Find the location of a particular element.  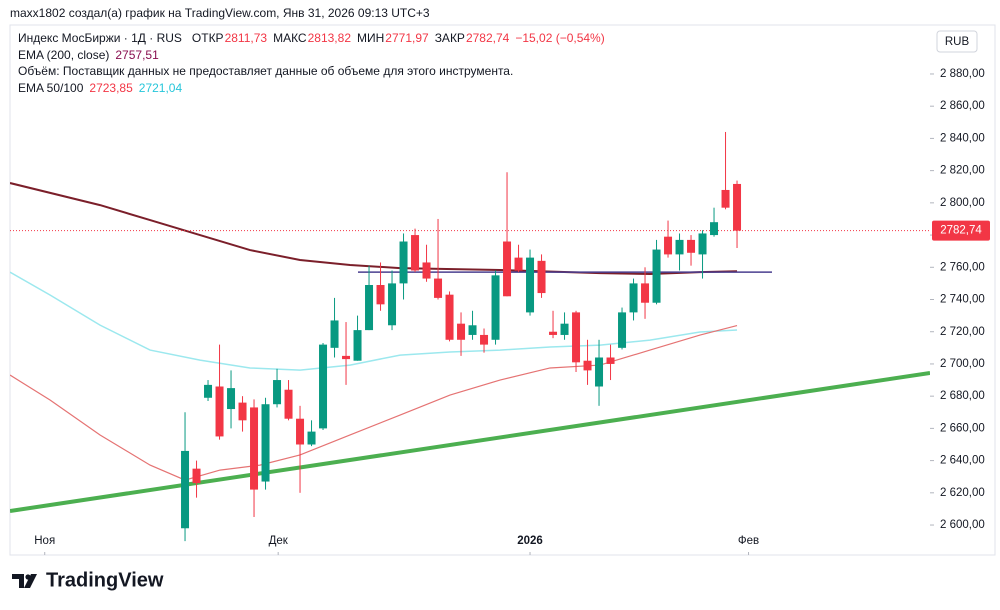

change: −15,02 (−0,54%) is located at coordinates (559, 38).